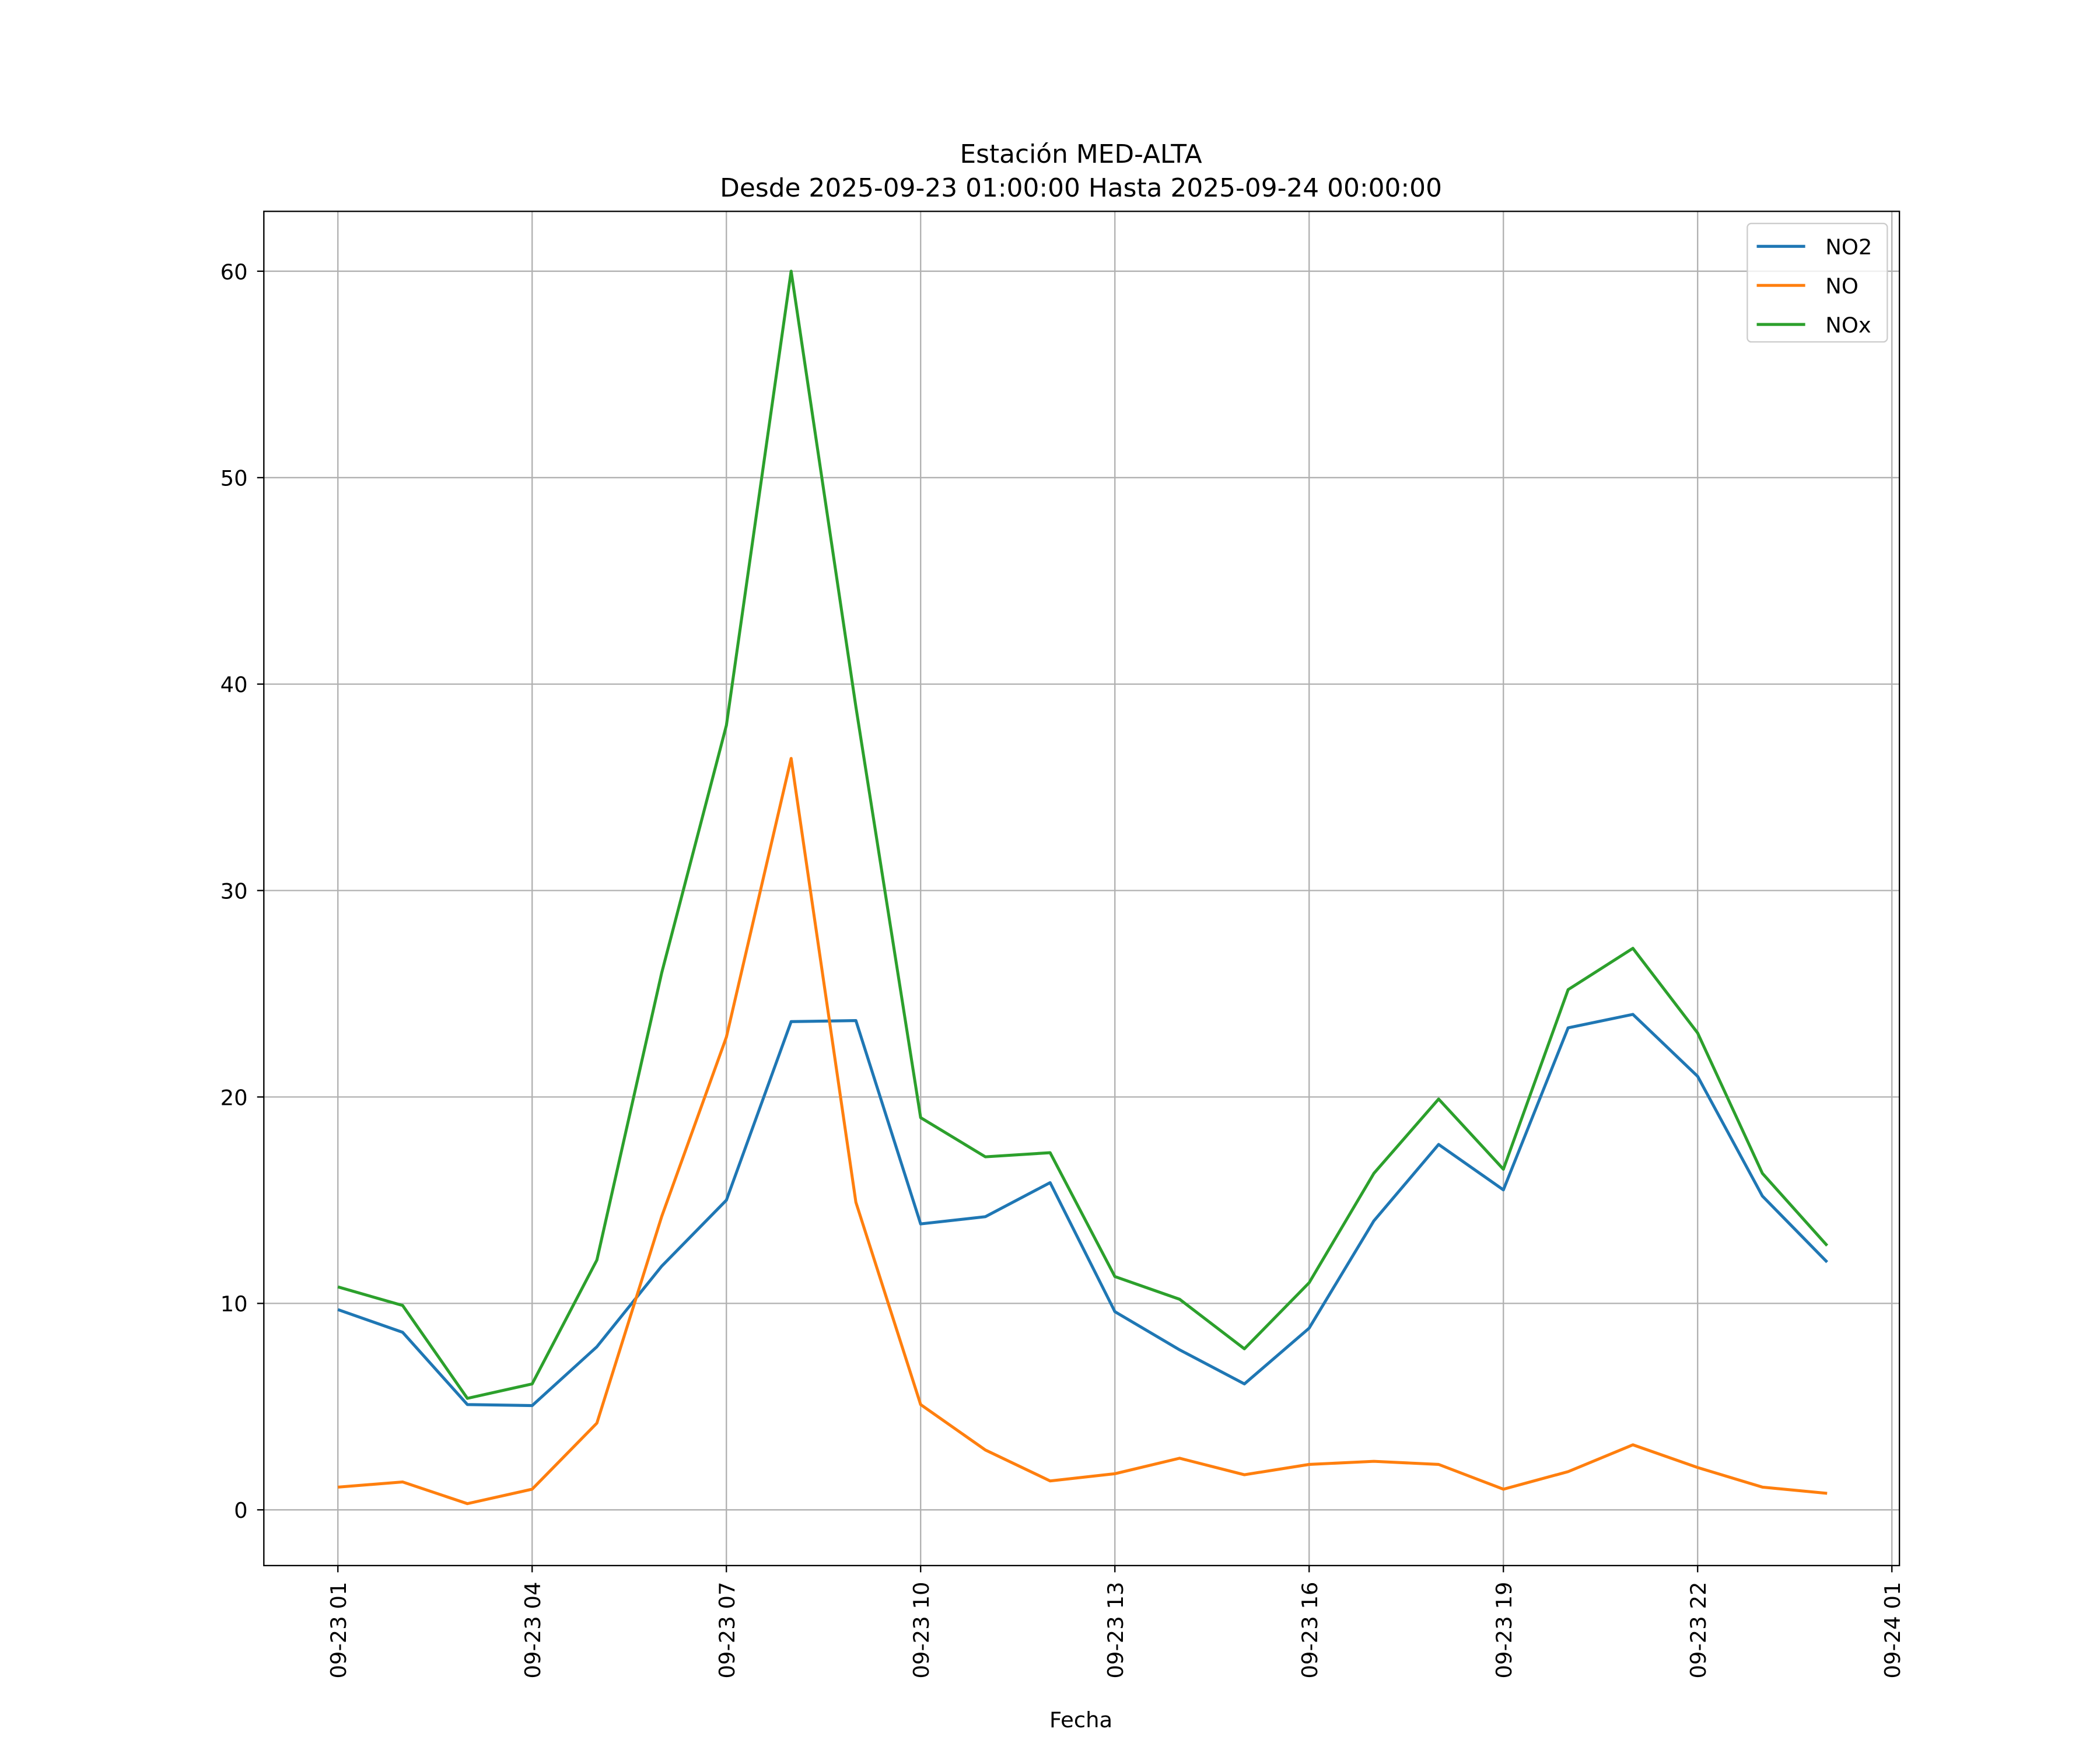 Image resolution: width=2100 pixels, height=1750 pixels. I want to click on x-tick-label: 09-23 22, so click(1699, 1630).